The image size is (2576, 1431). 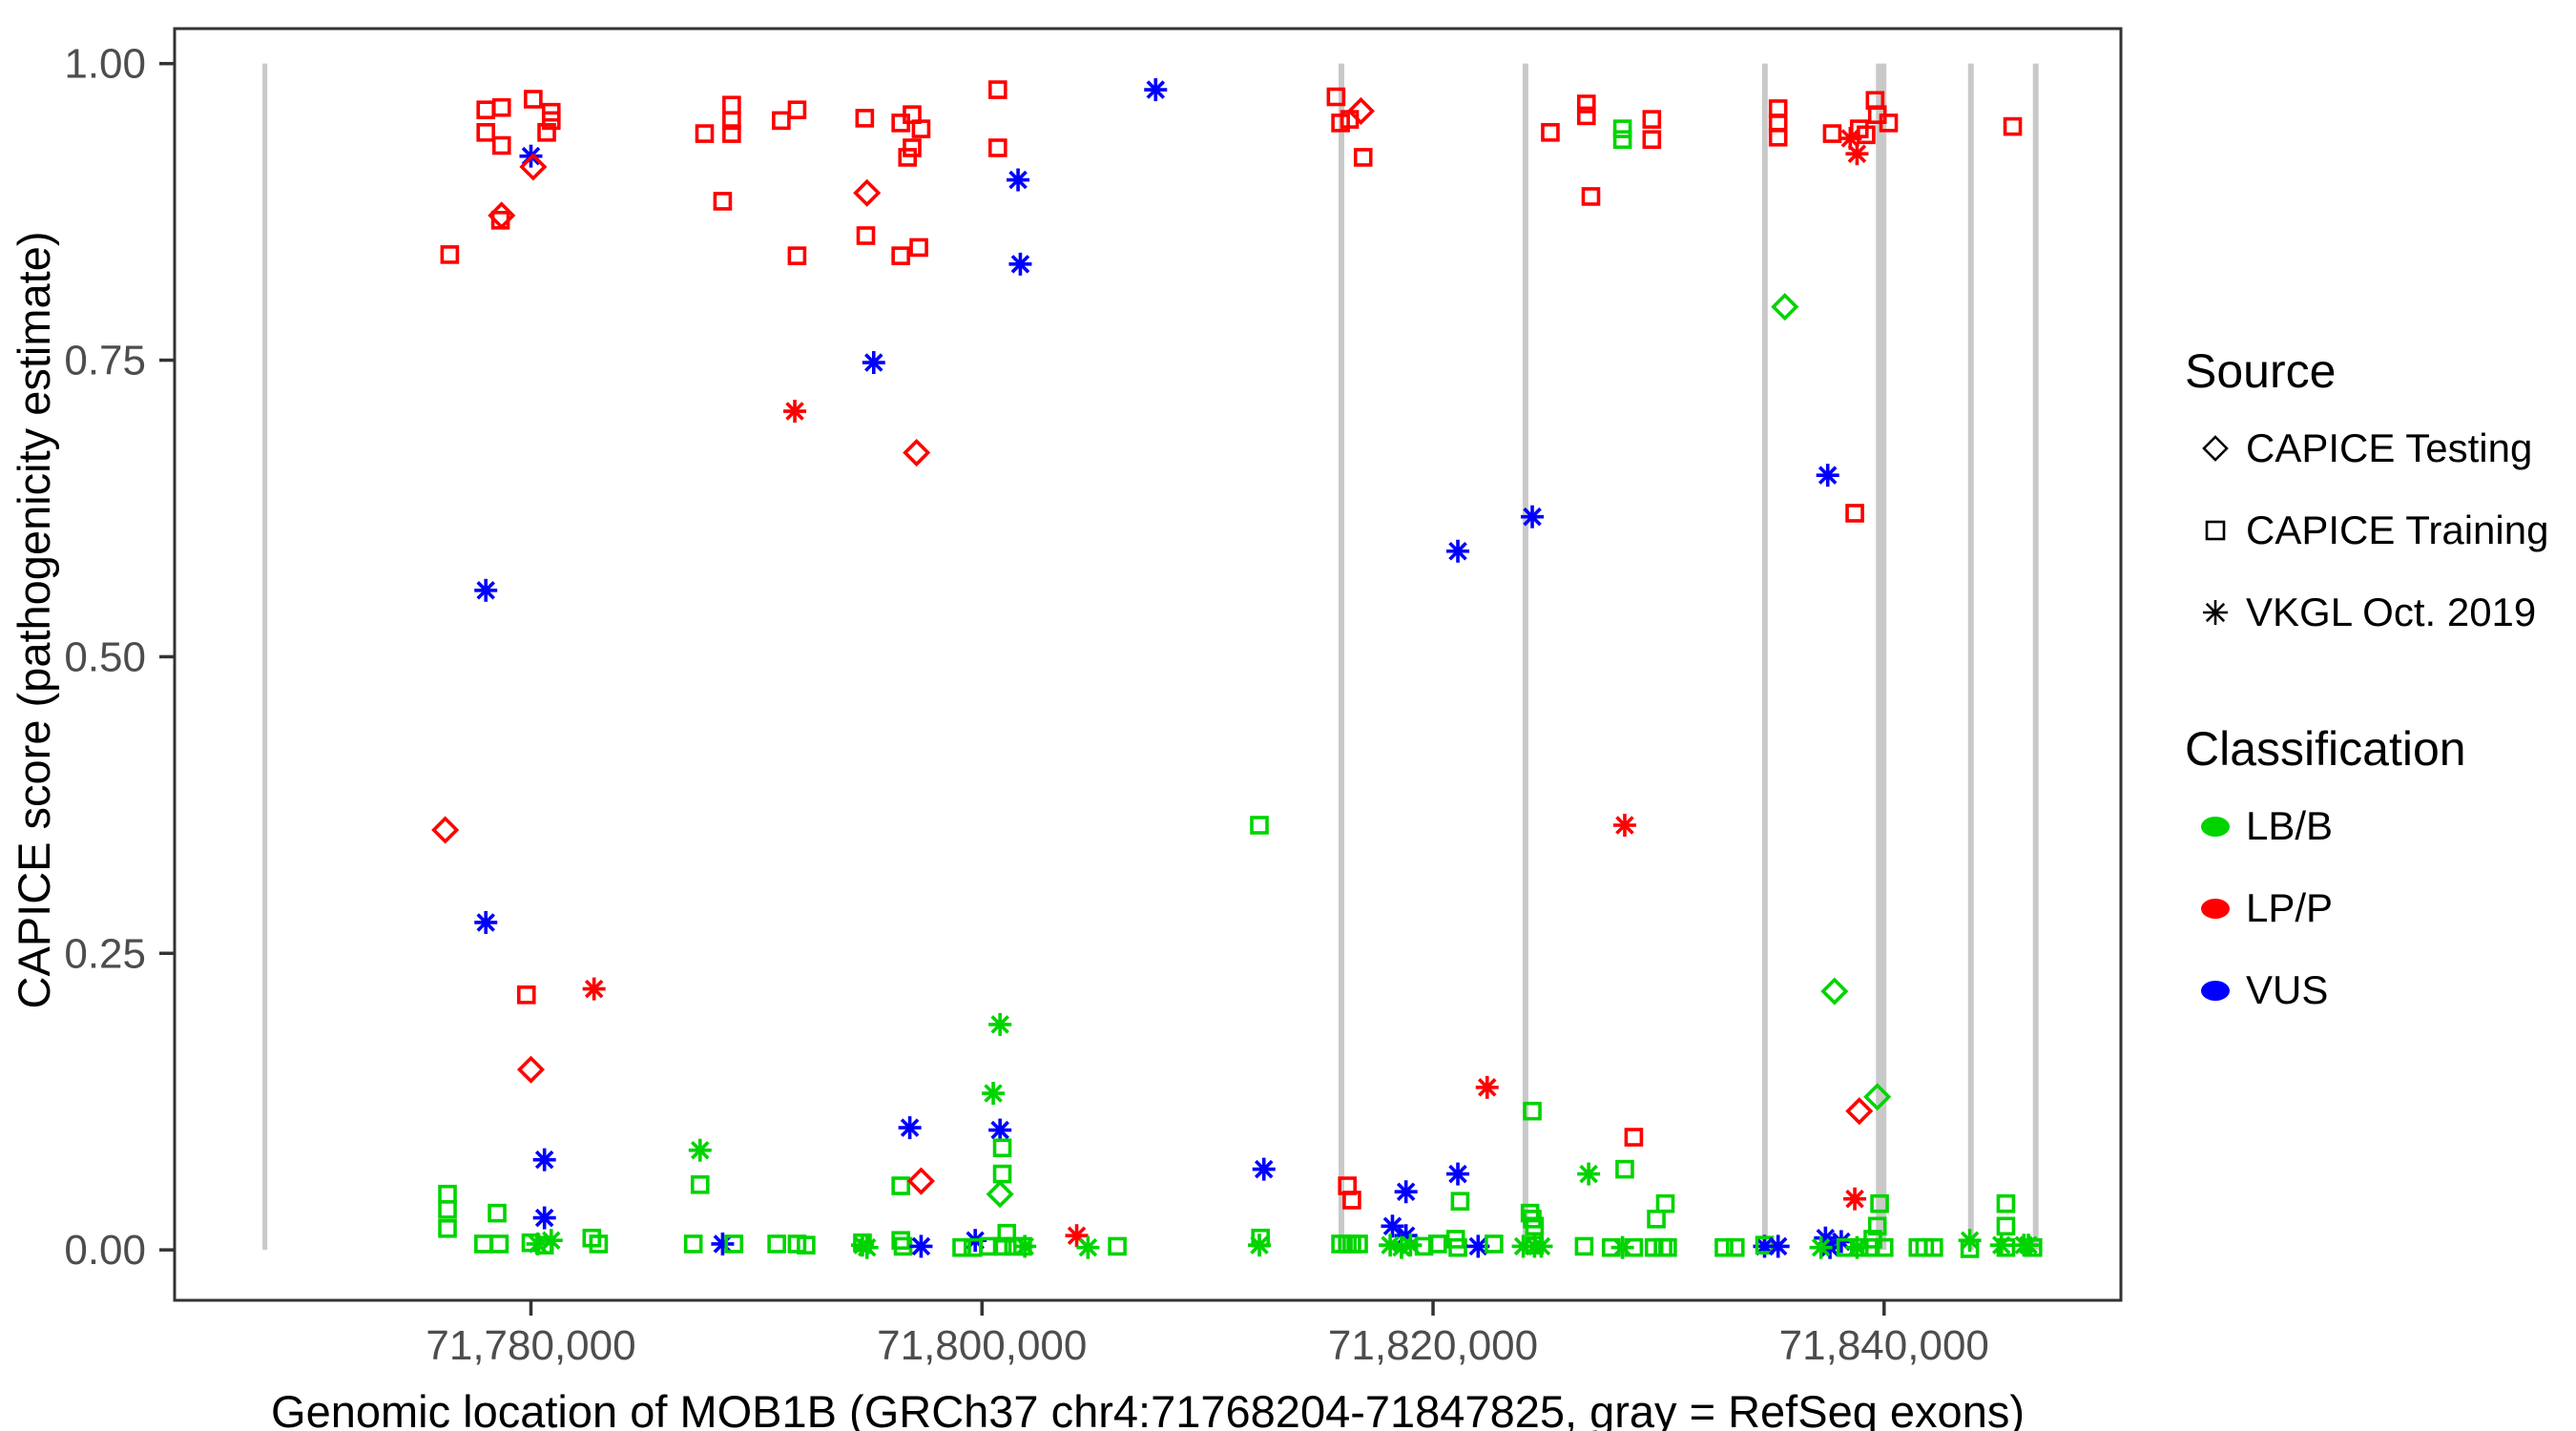 What do you see at coordinates (2290, 907) in the screenshot?
I see `legend-item-label: LP/P` at bounding box center [2290, 907].